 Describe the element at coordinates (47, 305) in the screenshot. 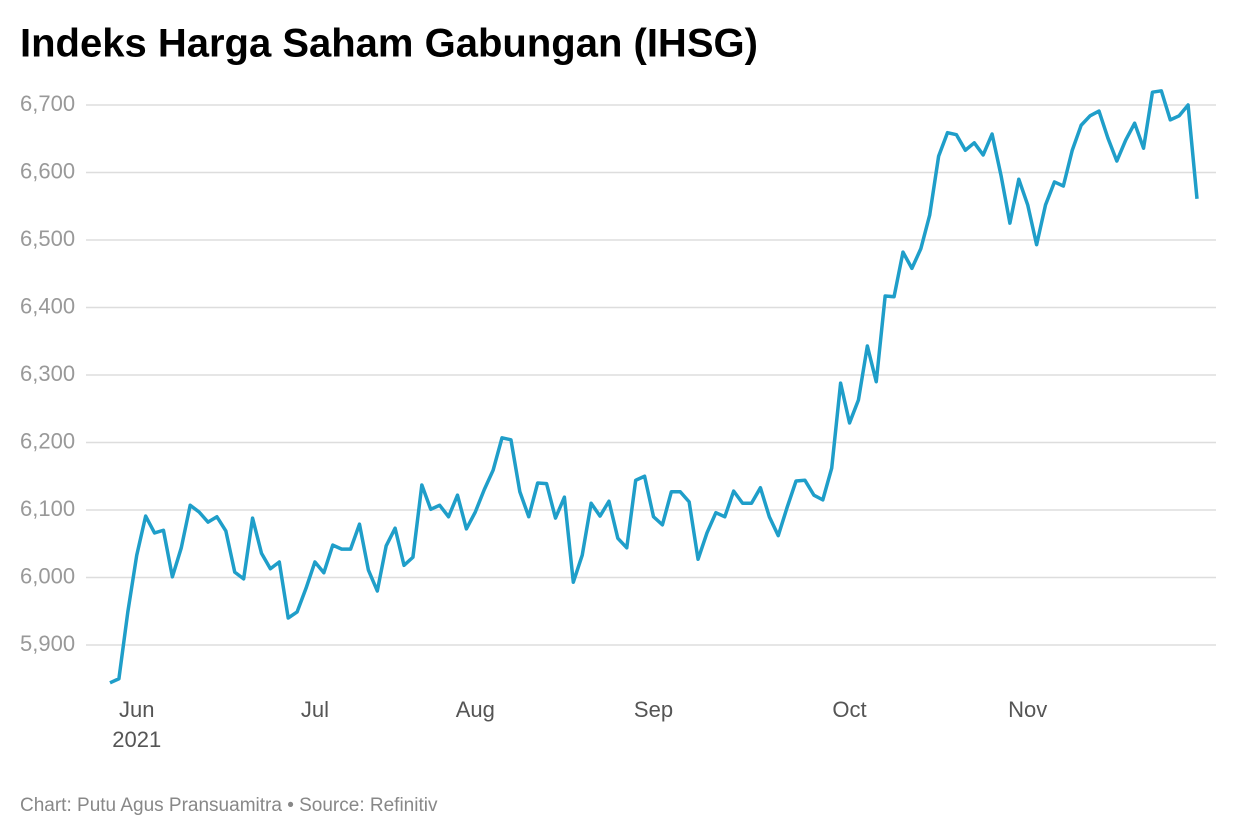

I see `y-tick-label: 6,400` at that location.